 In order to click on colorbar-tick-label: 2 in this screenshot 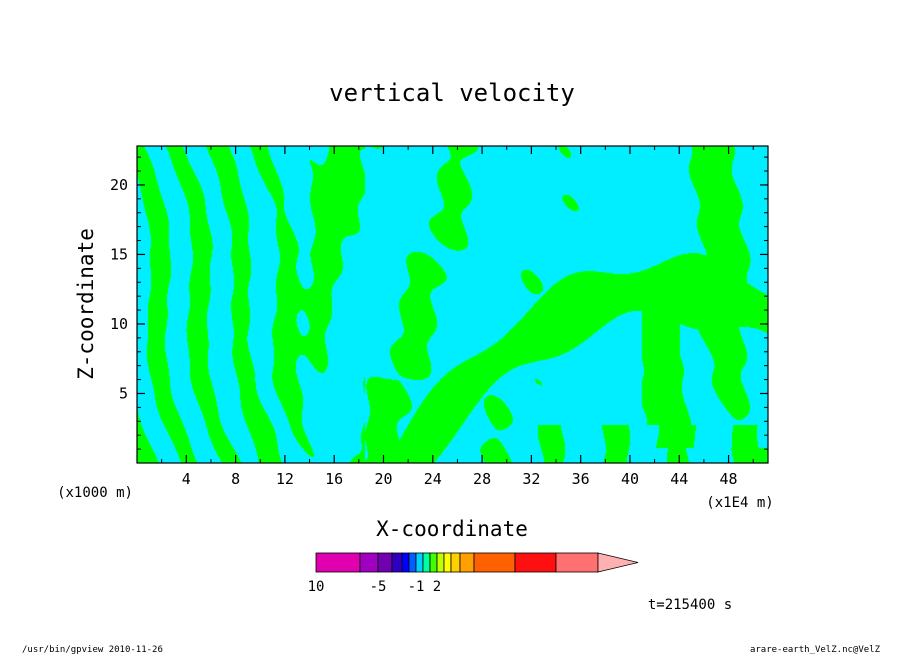, I will do `click(437, 587)`.